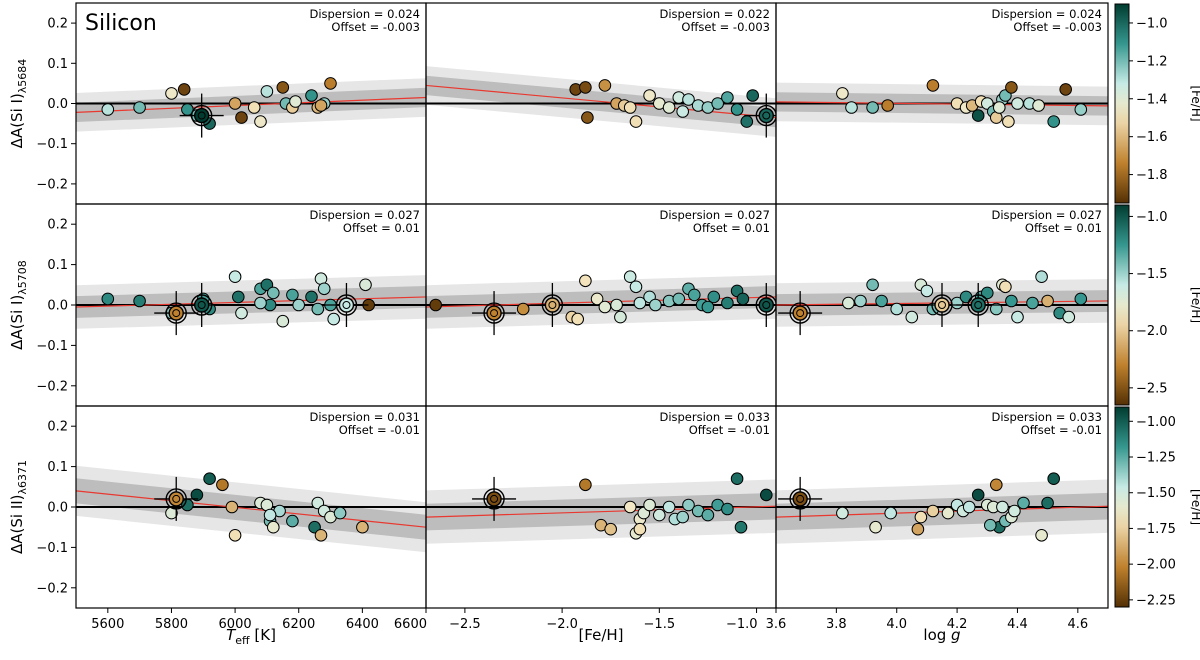  Describe the element at coordinates (364, 417) in the screenshot. I see `dispersion-label: Dispersion = 0.031` at that location.